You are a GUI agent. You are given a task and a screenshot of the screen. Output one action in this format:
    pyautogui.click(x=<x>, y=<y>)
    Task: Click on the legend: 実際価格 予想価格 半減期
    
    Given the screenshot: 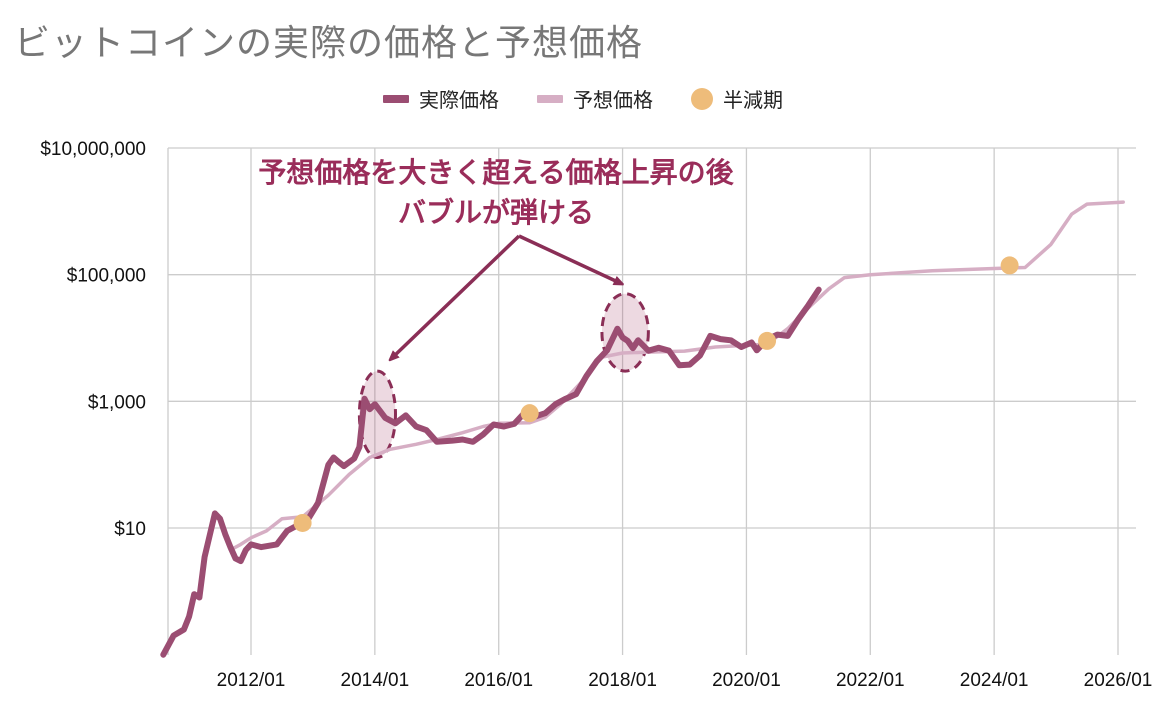 What is the action you would take?
    pyautogui.click(x=583, y=98)
    